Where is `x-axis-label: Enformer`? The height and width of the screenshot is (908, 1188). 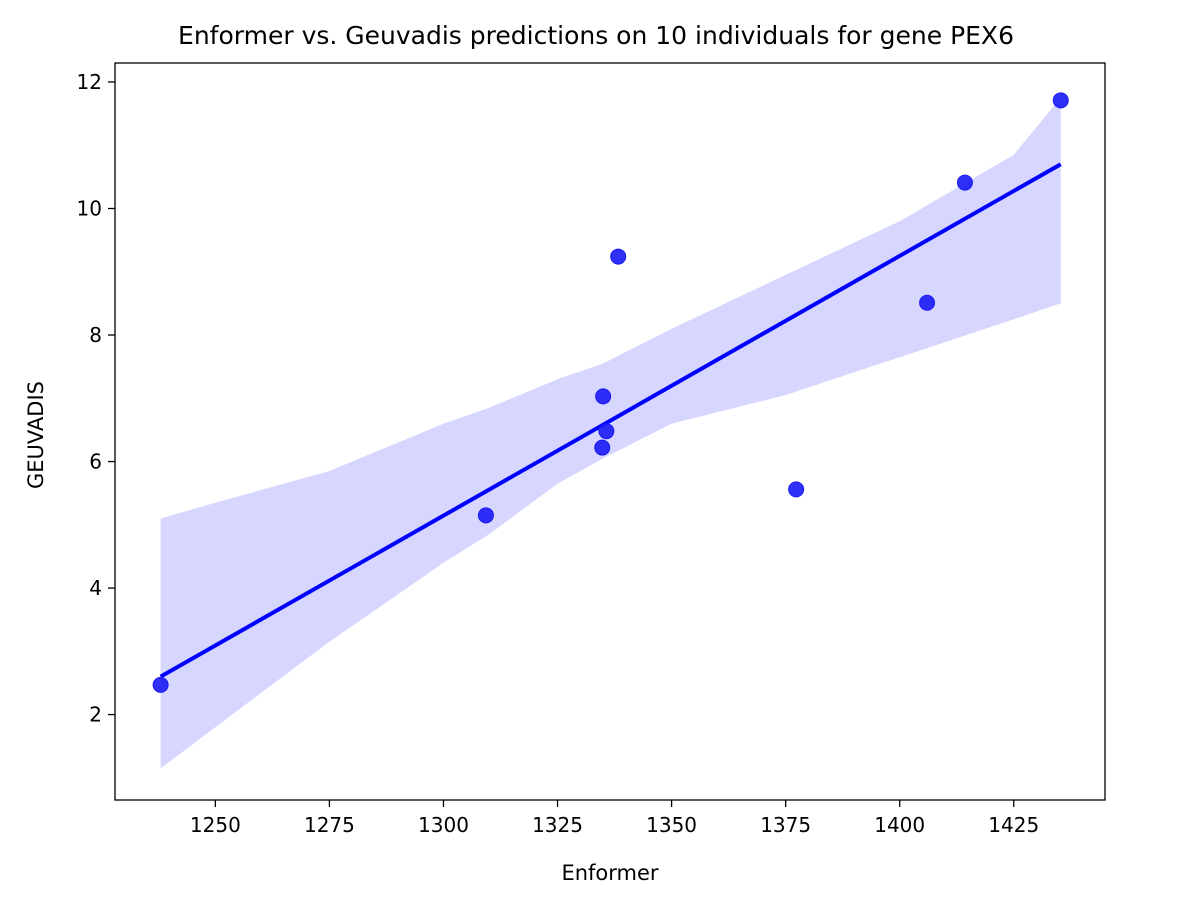 x-axis-label: Enformer is located at coordinates (609, 873).